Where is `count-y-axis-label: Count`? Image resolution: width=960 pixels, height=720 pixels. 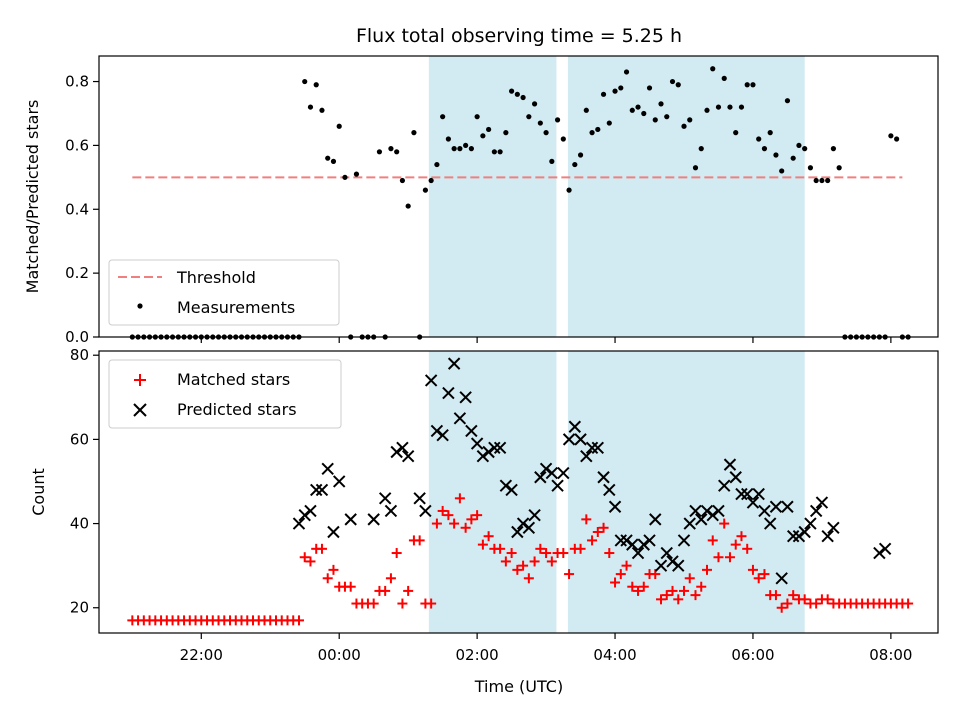
count-y-axis-label: Count is located at coordinates (38, 492).